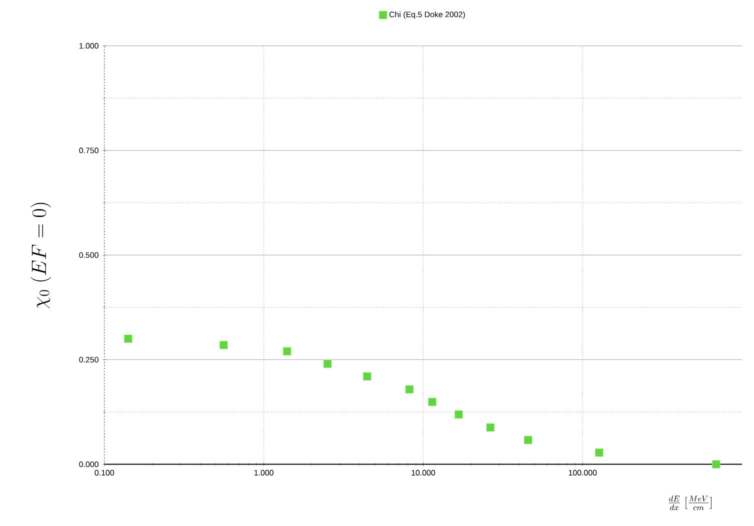 The image size is (754, 526). What do you see at coordinates (690, 503) in the screenshot?
I see `x-axis-title: $\frac{dE}{dx}\;[\frac{MeV}{cm}]$` at bounding box center [690, 503].